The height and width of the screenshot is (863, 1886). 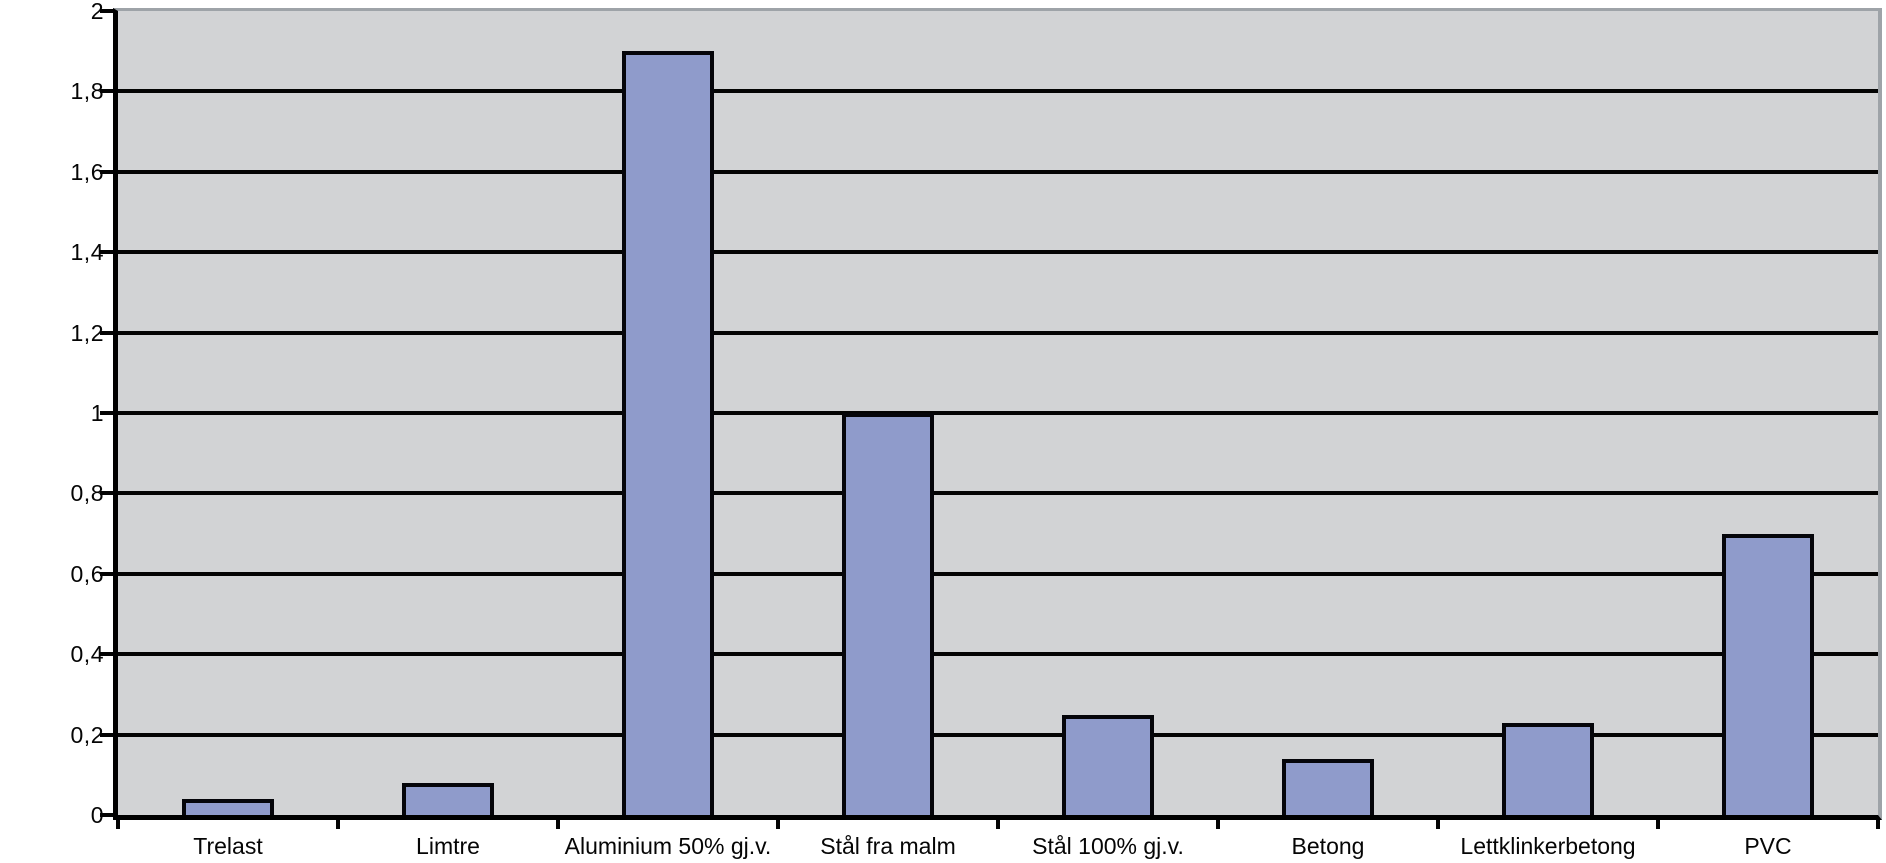 I want to click on y-tick-label-1: 1, so click(x=97, y=413).